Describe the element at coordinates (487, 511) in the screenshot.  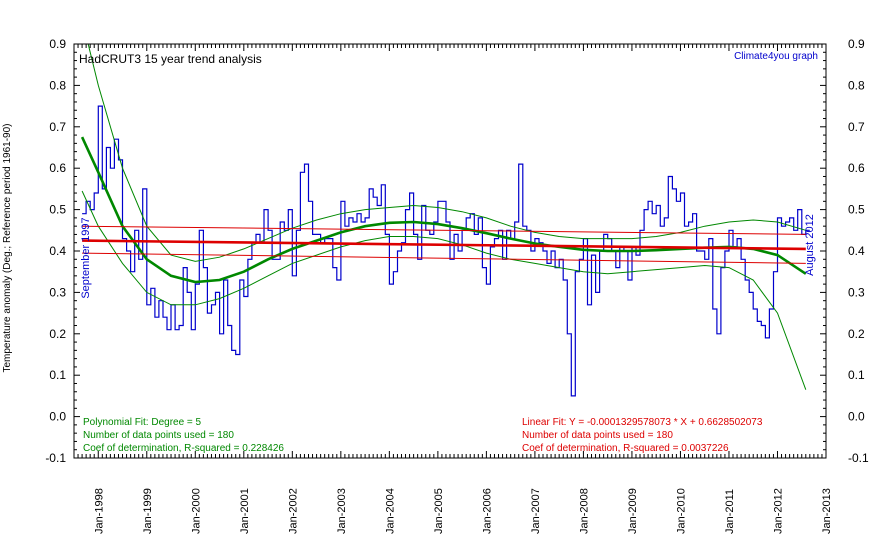
I see `x-tick-label: Jan-2006` at that location.